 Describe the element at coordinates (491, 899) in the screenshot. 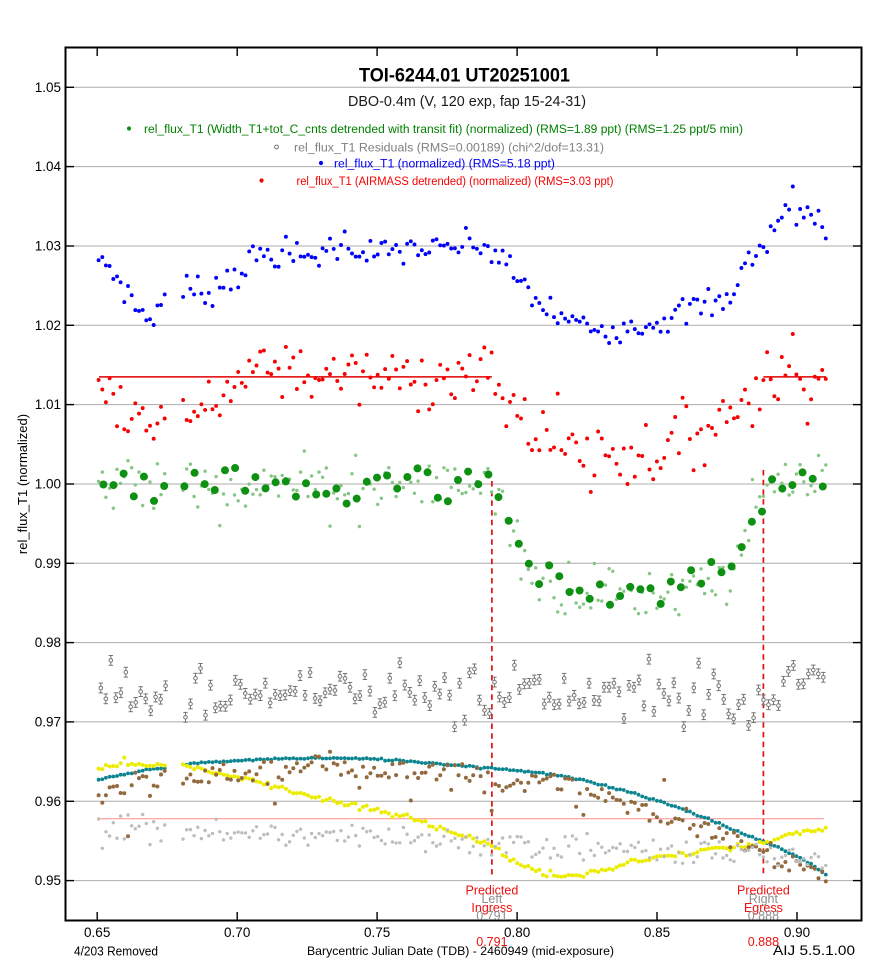

I see `svg-text: Left` at that location.